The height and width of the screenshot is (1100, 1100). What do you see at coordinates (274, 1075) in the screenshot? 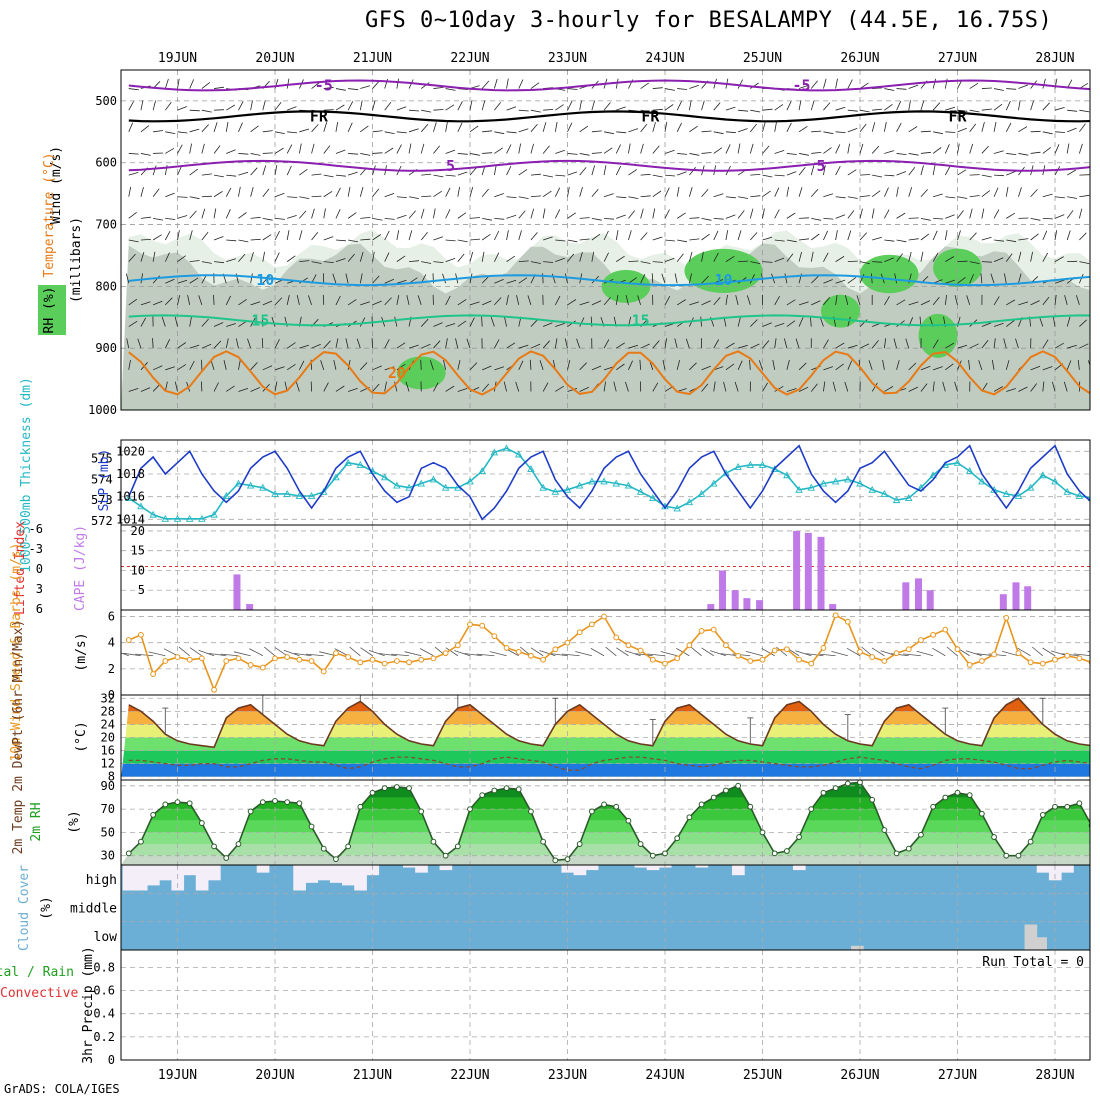
I see `bottom-date-label: 20JUN` at bounding box center [274, 1075].